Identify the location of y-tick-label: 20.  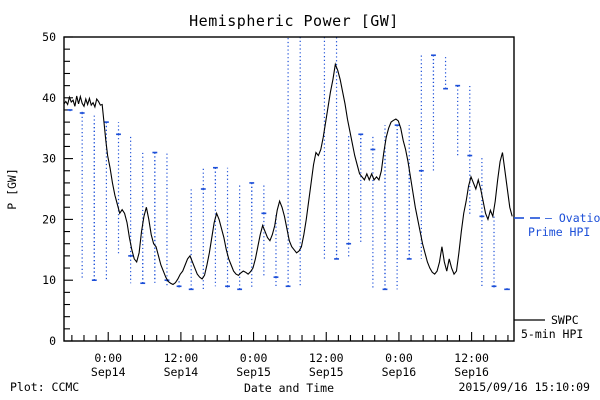
(49, 219).